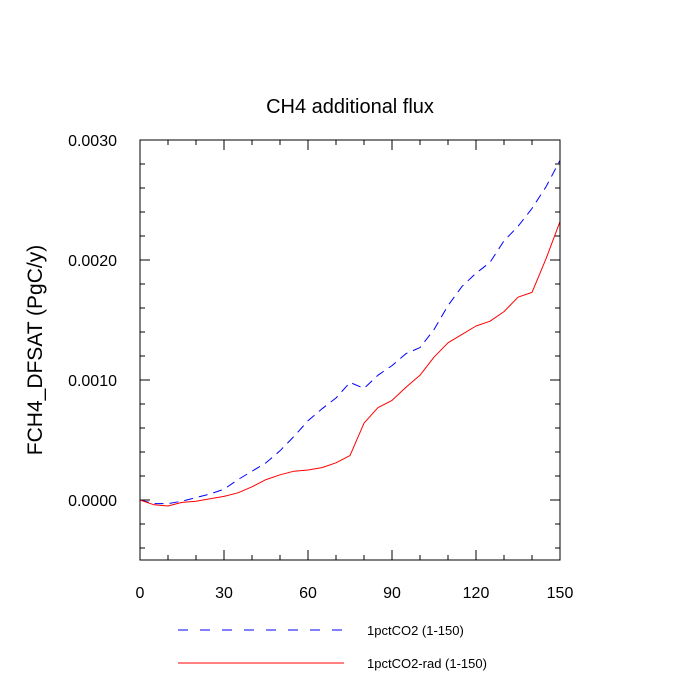 The height and width of the screenshot is (700, 700). I want to click on x-tick-label: 150, so click(560, 593).